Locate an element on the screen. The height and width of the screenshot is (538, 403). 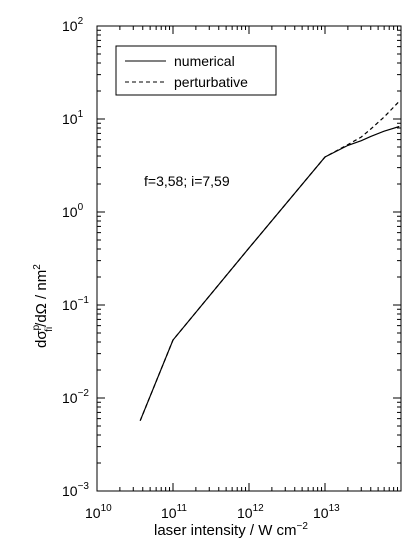
x-axis-title-exp: −2 is located at coordinates (303, 526).